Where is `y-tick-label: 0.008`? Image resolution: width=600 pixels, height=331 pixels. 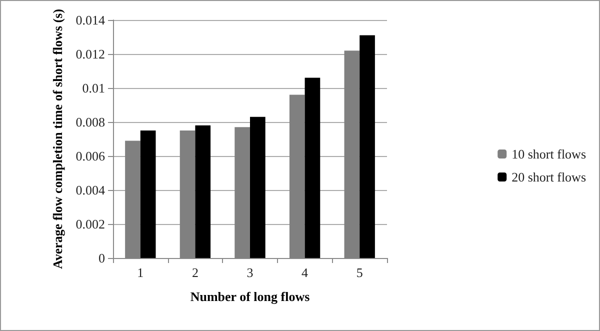 y-tick-label: 0.008 is located at coordinates (90, 122).